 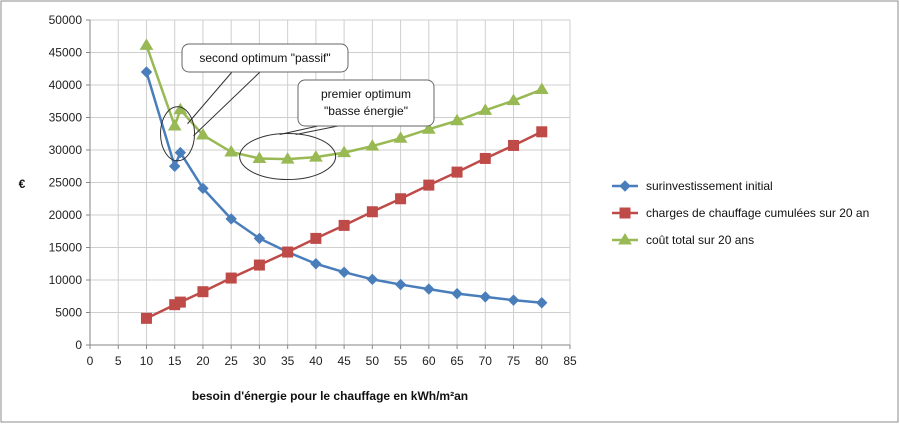 I want to click on x-tick-label: 10, so click(x=147, y=361).